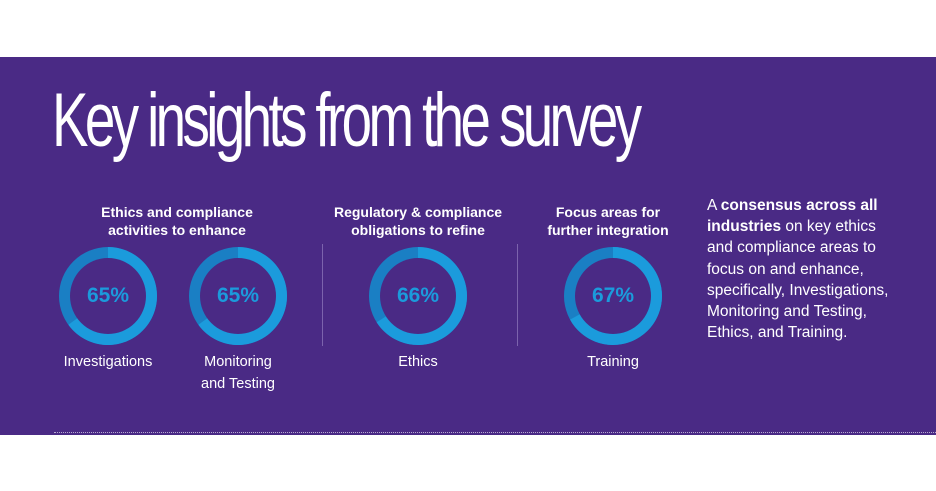 The image size is (936, 491). Describe the element at coordinates (792, 216) in the screenshot. I see `summary-emphasis: consensus across all industries` at that location.